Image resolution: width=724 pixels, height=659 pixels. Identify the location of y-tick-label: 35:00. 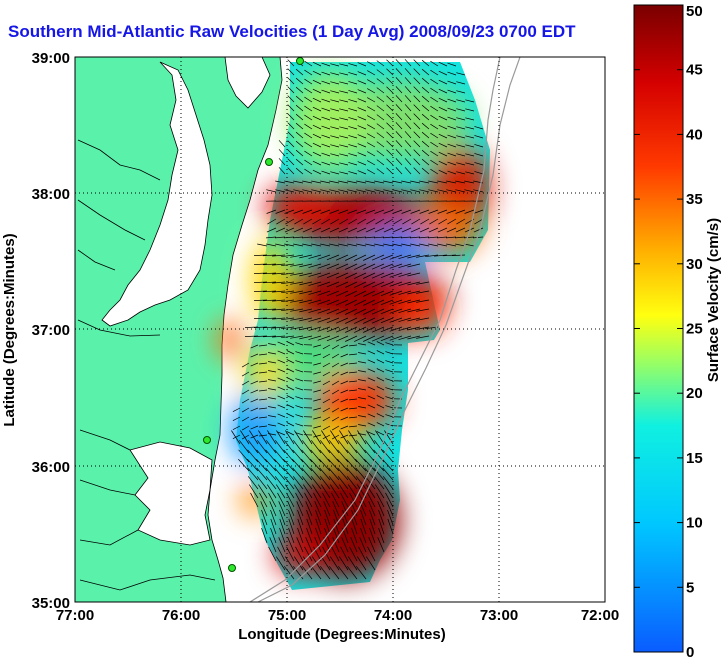
(51, 603).